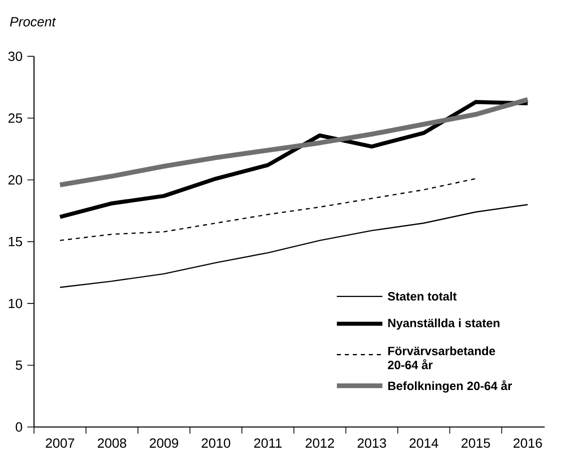  What do you see at coordinates (15, 180) in the screenshot?
I see `y-tick-label: 20` at bounding box center [15, 180].